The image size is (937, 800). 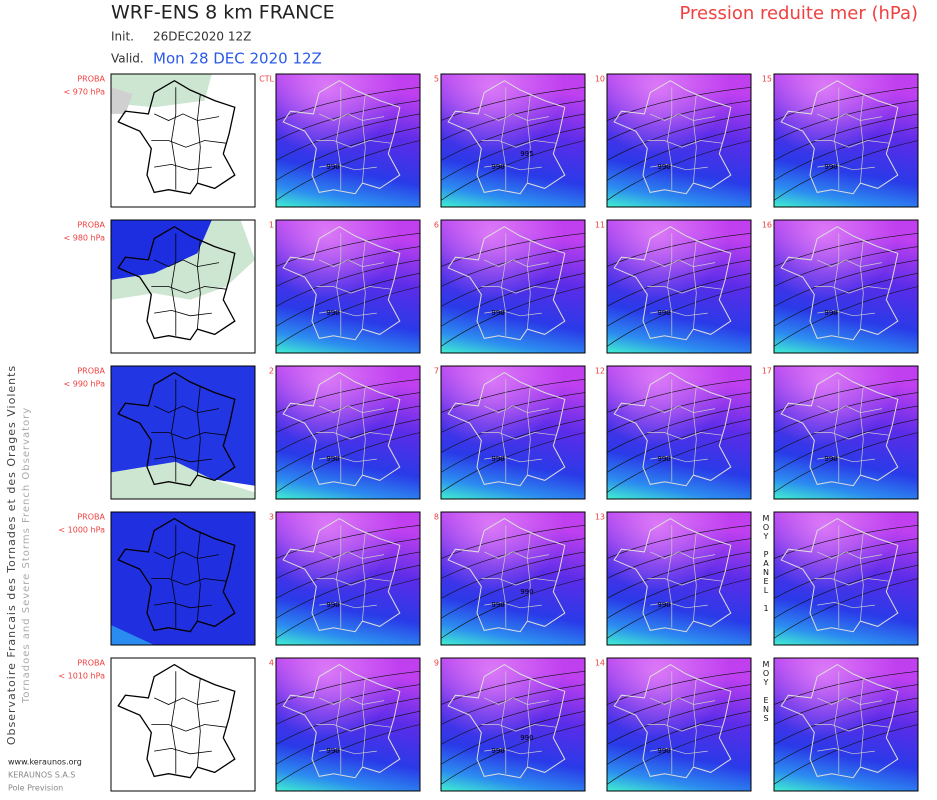 What do you see at coordinates (767, 225) in the screenshot?
I see `panel-label: 16` at bounding box center [767, 225].